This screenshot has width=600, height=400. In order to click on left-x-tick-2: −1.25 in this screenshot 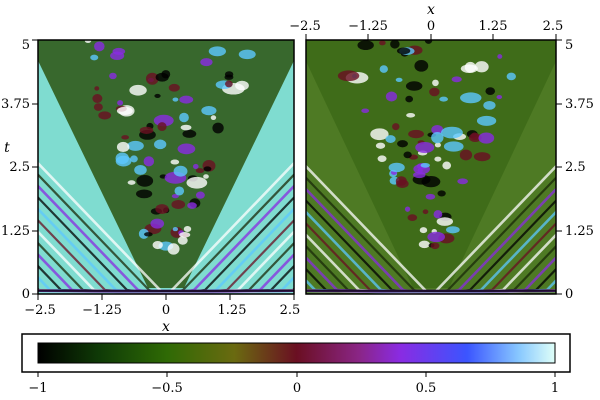, I will do `click(102, 310)`.